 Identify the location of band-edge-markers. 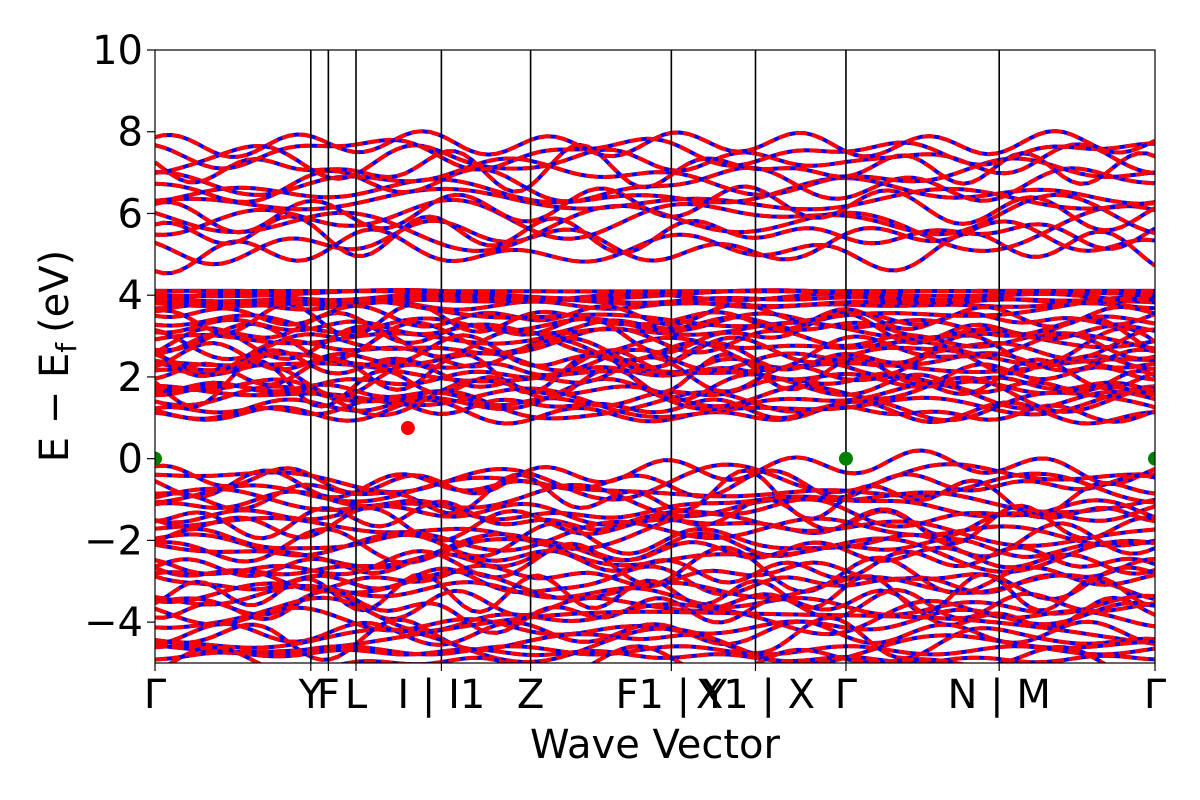
(655, 443).